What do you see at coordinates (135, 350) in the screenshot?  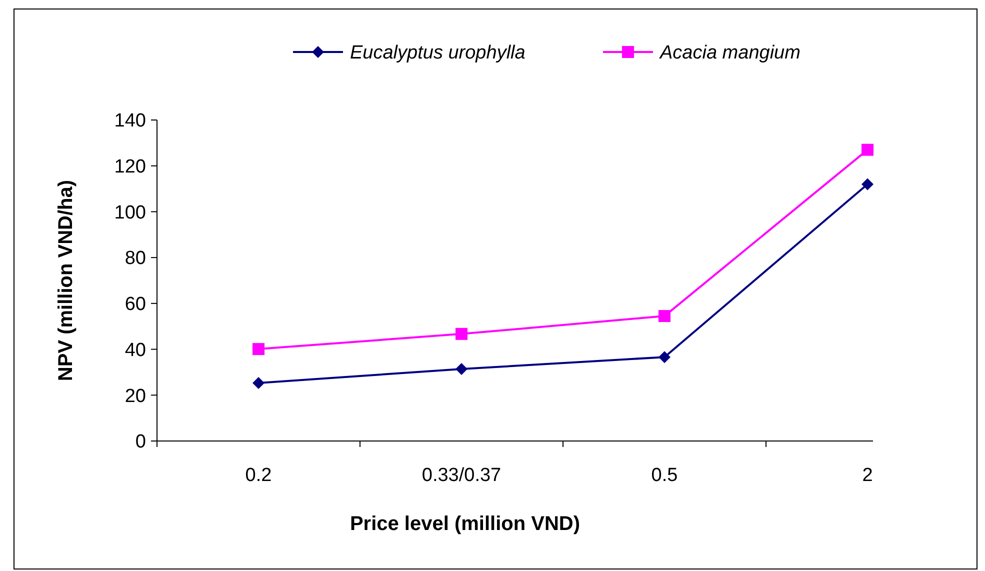 I see `y-tick-label: 40` at bounding box center [135, 350].